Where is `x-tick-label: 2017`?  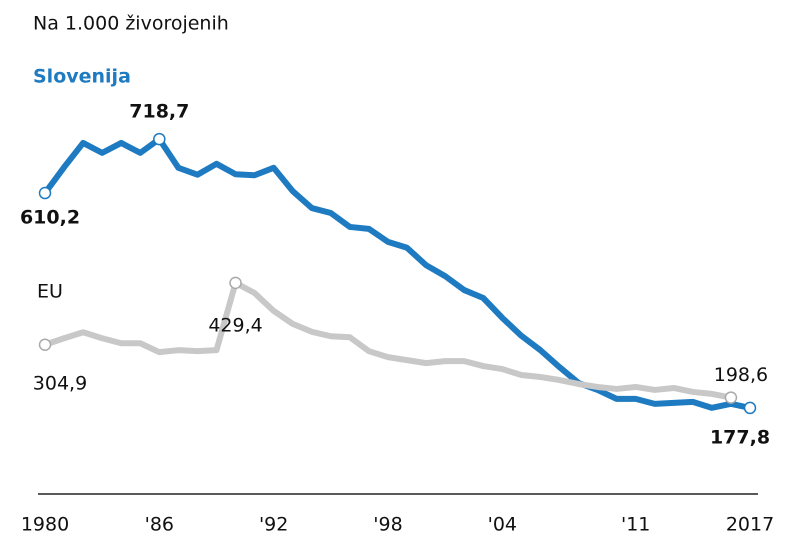
x-tick-label: 2017 is located at coordinates (750, 525).